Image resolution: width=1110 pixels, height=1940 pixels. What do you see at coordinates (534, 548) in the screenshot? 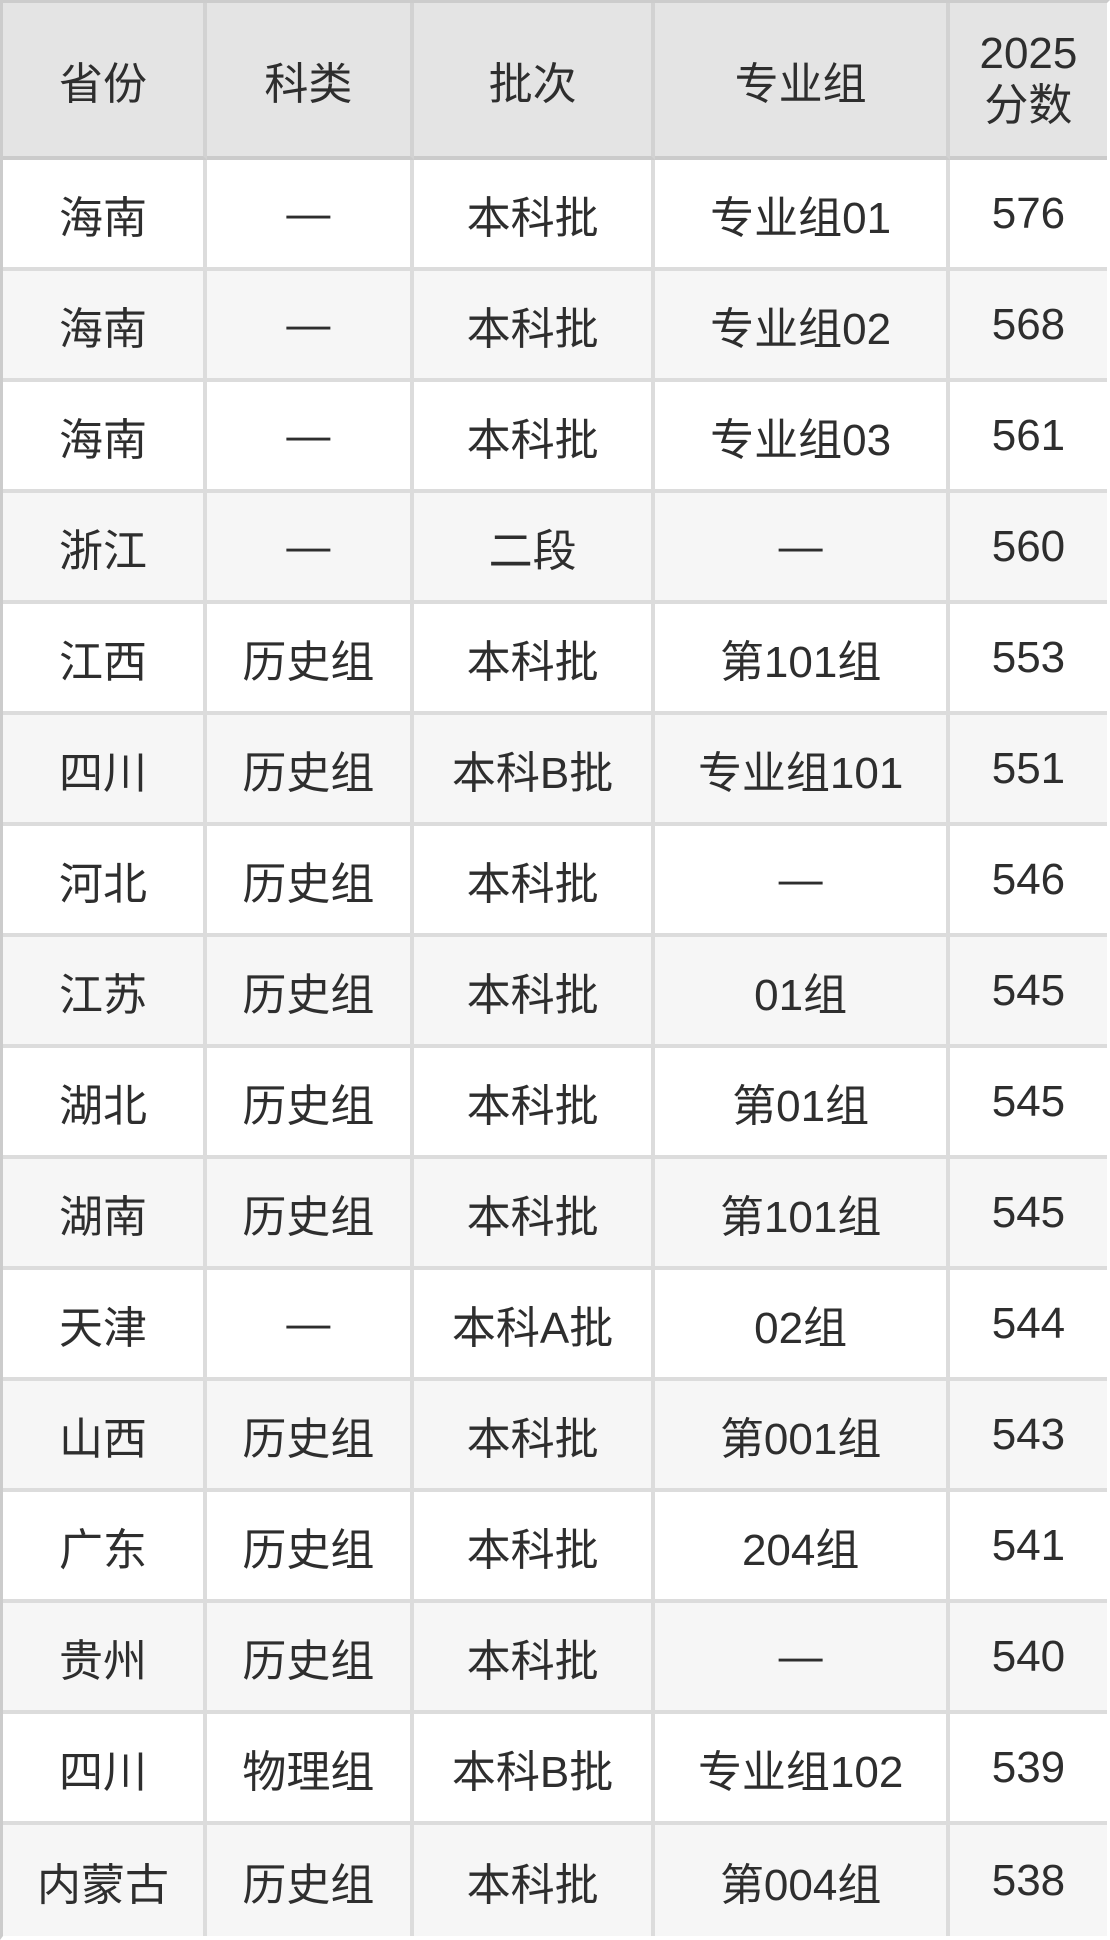
I see `cell-batch: 二段` at bounding box center [534, 548].